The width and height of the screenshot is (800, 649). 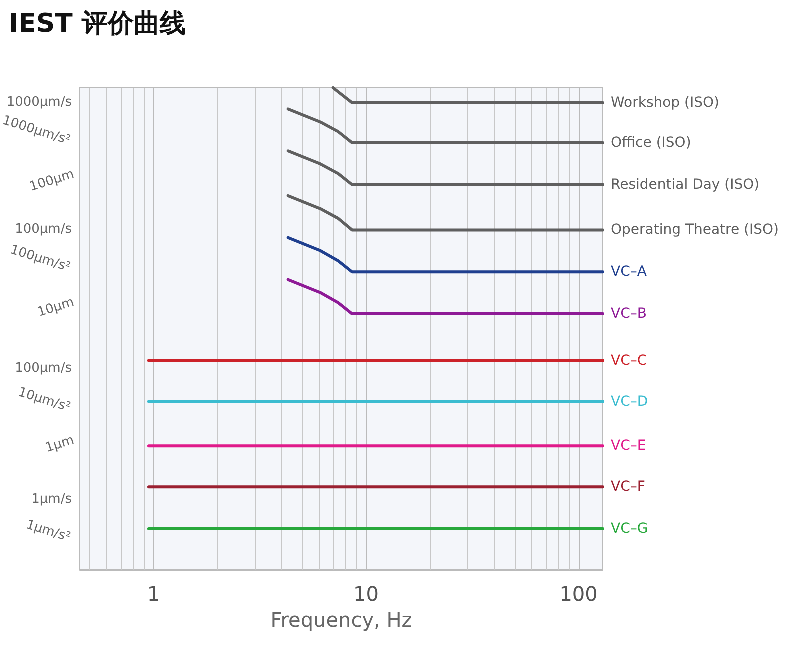 I want to click on text: 1μm/s², so click(x=48, y=532).